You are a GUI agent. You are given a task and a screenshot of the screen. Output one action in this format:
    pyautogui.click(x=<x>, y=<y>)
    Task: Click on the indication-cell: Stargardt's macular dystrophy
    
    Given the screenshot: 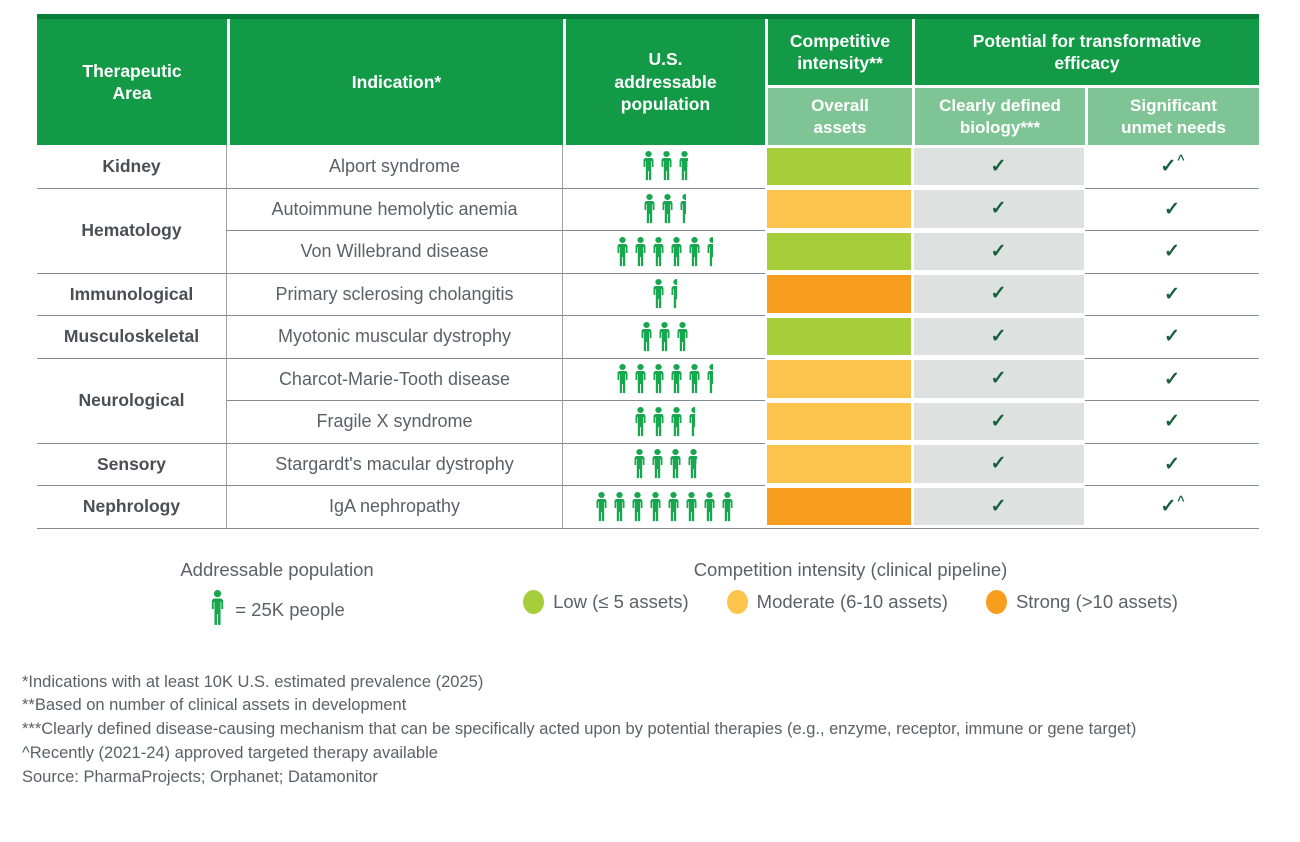 What is the action you would take?
    pyautogui.click(x=395, y=463)
    